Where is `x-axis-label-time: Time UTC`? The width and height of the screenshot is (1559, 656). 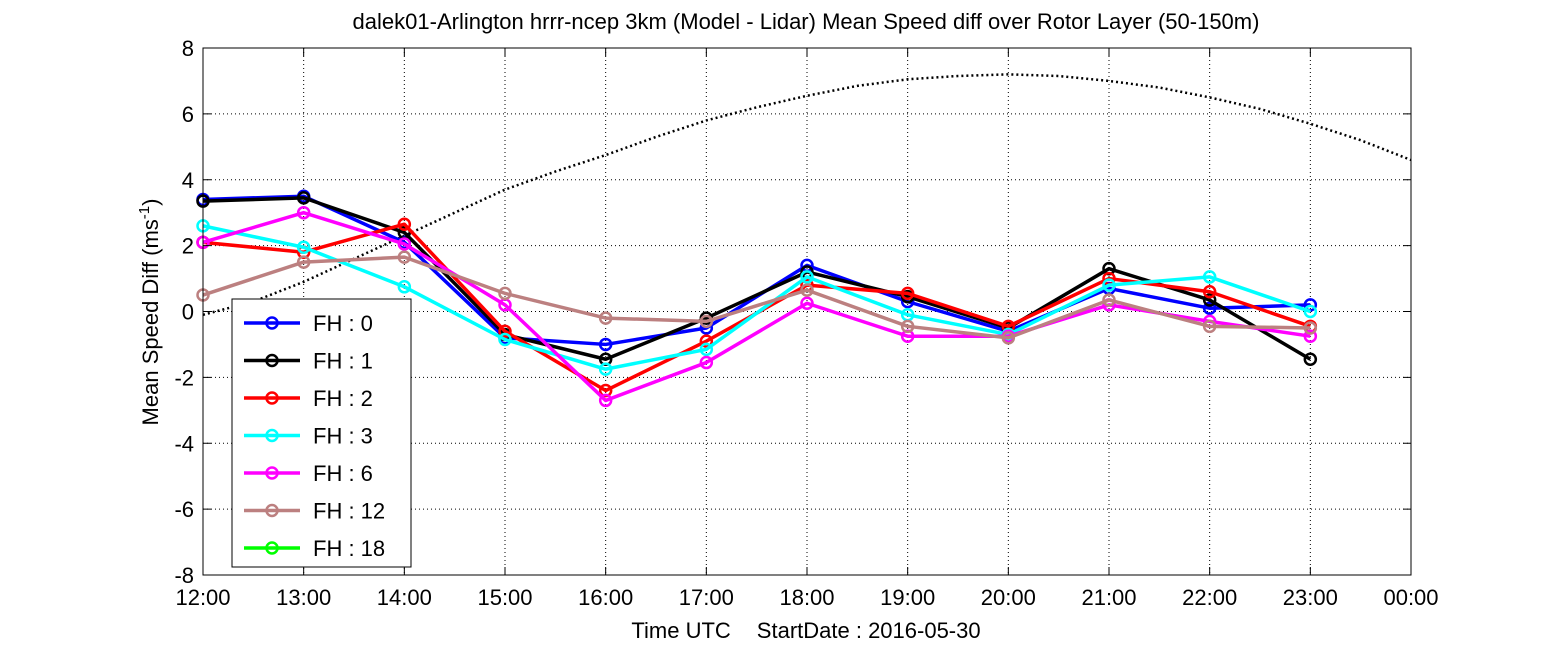 x-axis-label-time: Time UTC is located at coordinates (681, 630).